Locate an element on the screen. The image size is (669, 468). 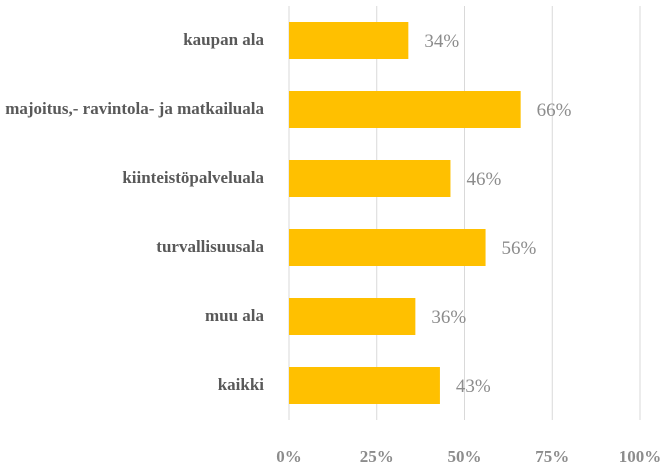
y-tick-label: kaikki is located at coordinates (240, 385).